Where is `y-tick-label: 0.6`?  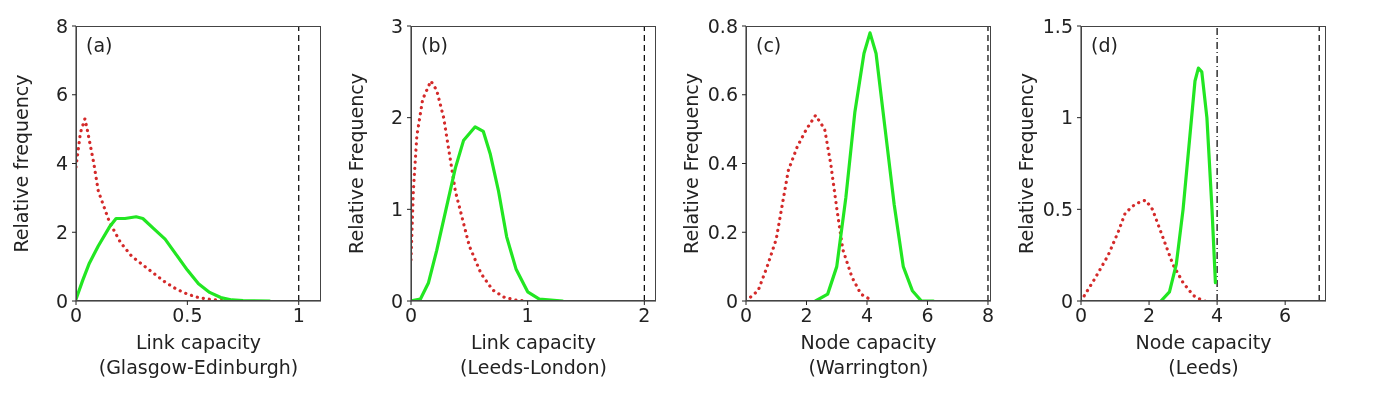 y-tick-label: 0.6 is located at coordinates (722, 94).